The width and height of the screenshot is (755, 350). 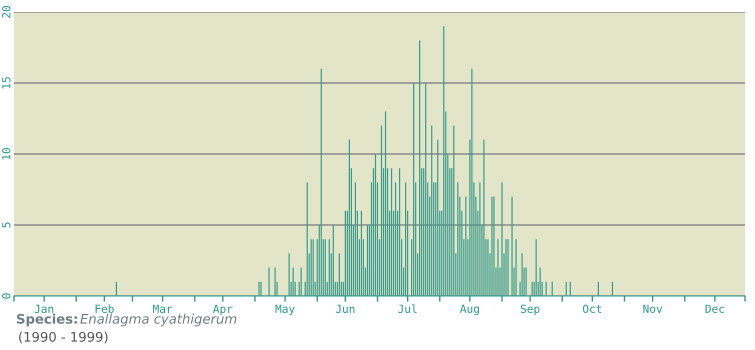 I want to click on text: (1990 - 1999), so click(x=63, y=338).